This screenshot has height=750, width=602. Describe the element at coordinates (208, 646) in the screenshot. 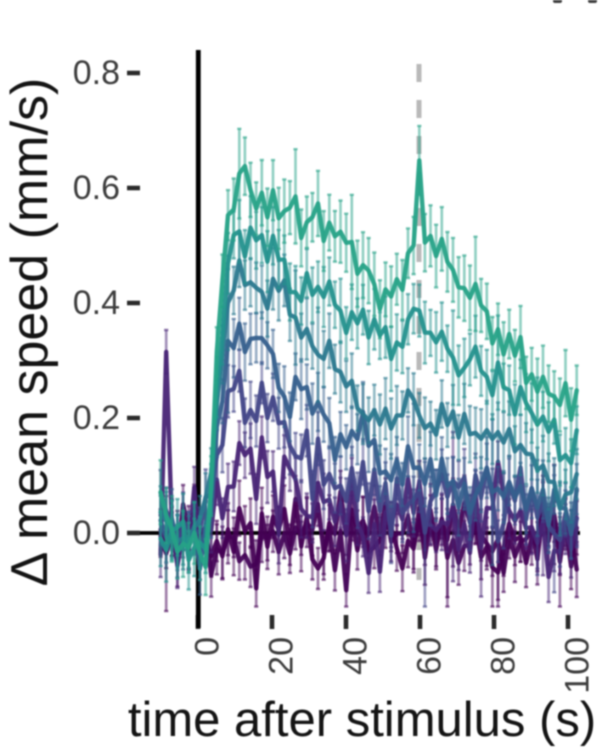

I see `svg-text: 0` at that location.